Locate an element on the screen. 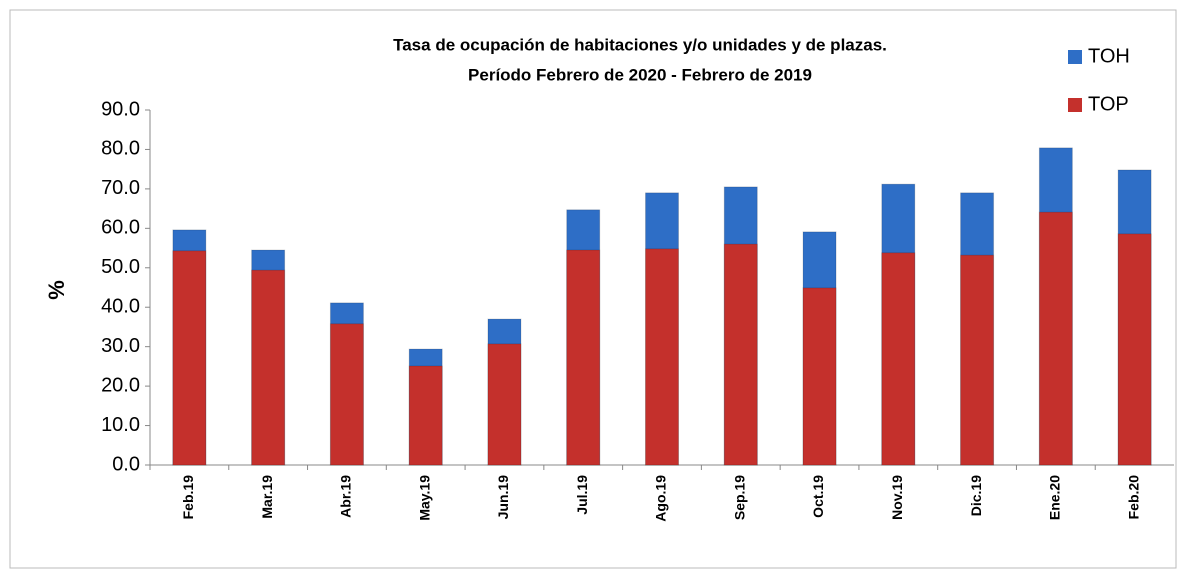  x-tick-label: Sep.19 is located at coordinates (739, 497).